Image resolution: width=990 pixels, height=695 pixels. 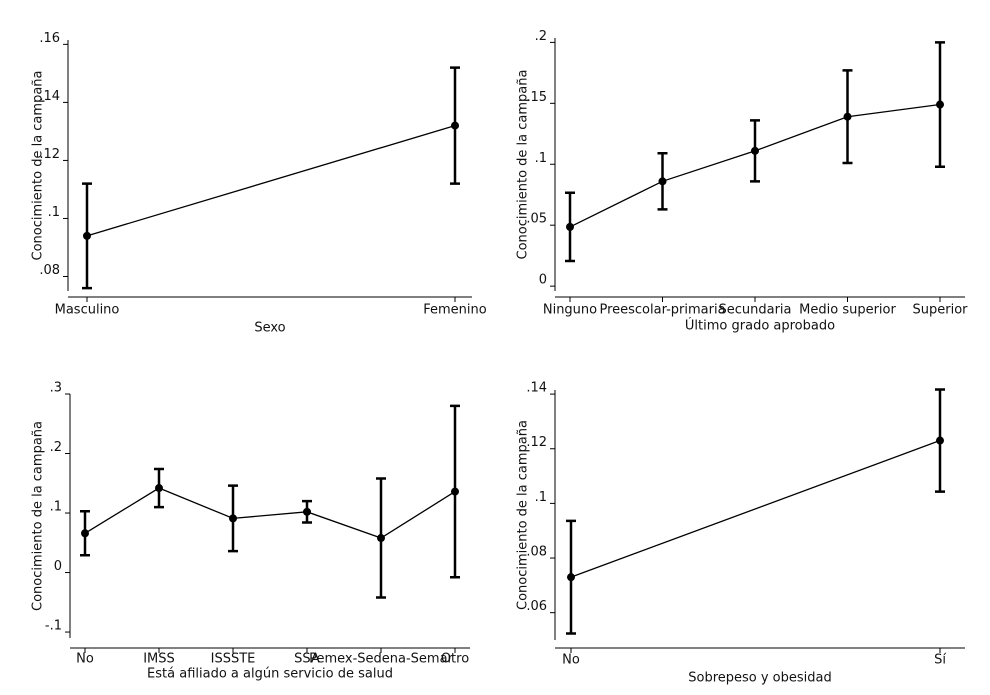 What do you see at coordinates (87, 310) in the screenshot?
I see `x-tick-label: Masculino` at bounding box center [87, 310].